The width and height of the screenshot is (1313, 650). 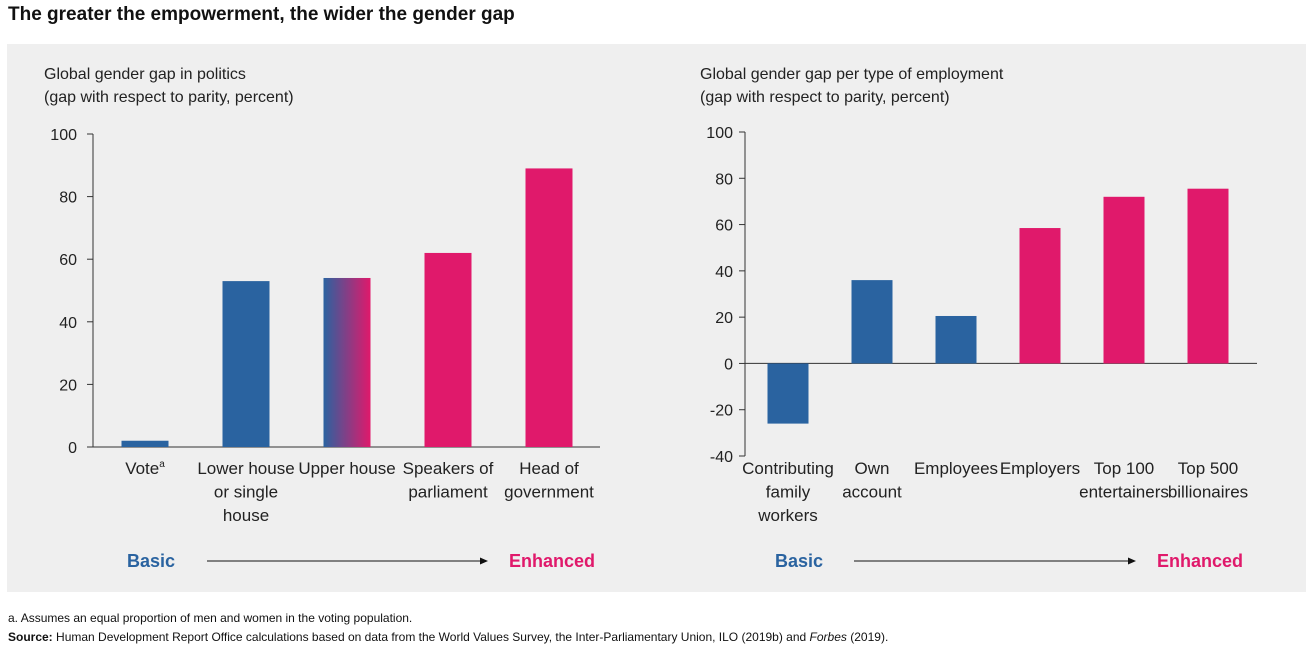 What do you see at coordinates (549, 468) in the screenshot?
I see `x-category-label: Head of` at bounding box center [549, 468].